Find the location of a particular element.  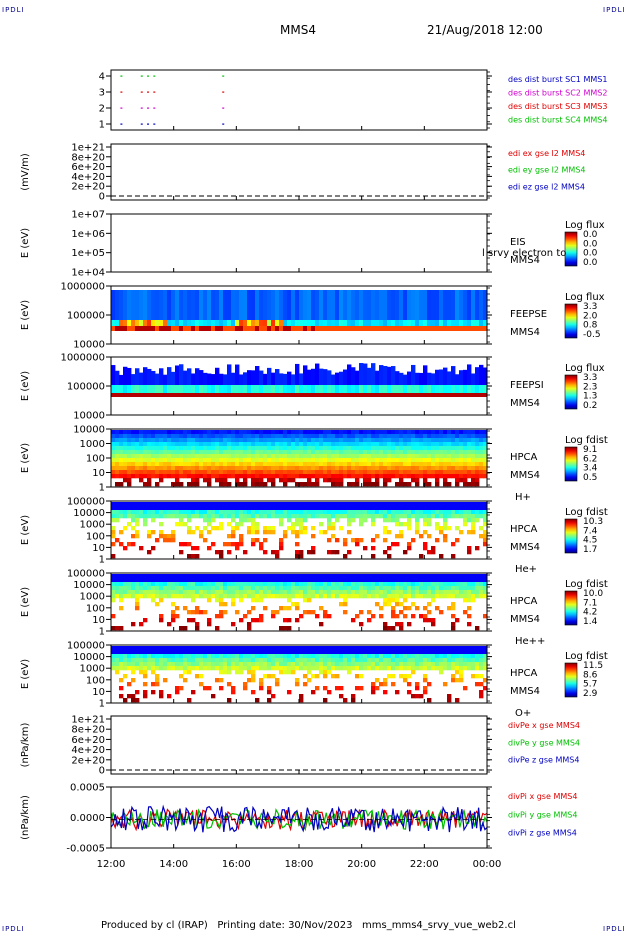

y-tick-label: 0 is located at coordinates (102, 771).